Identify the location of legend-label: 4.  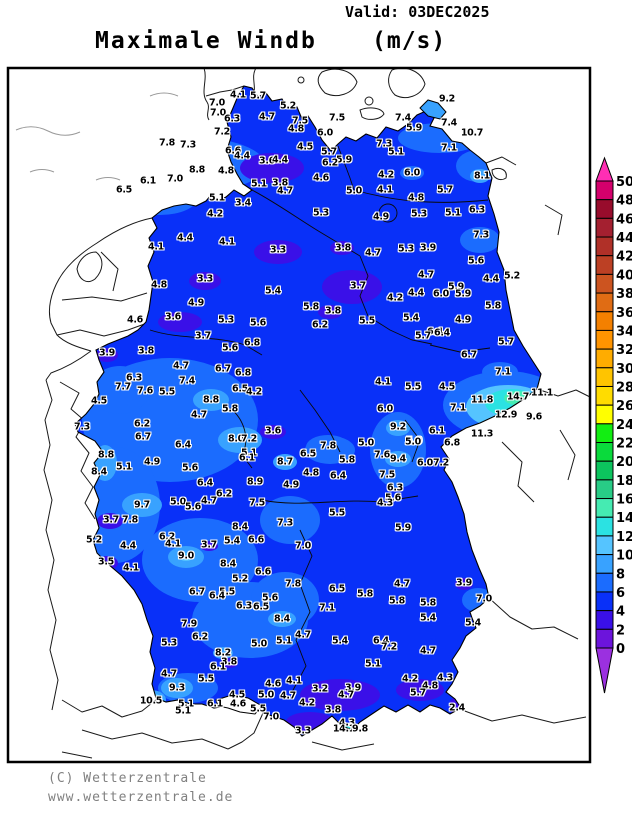
(620, 612).